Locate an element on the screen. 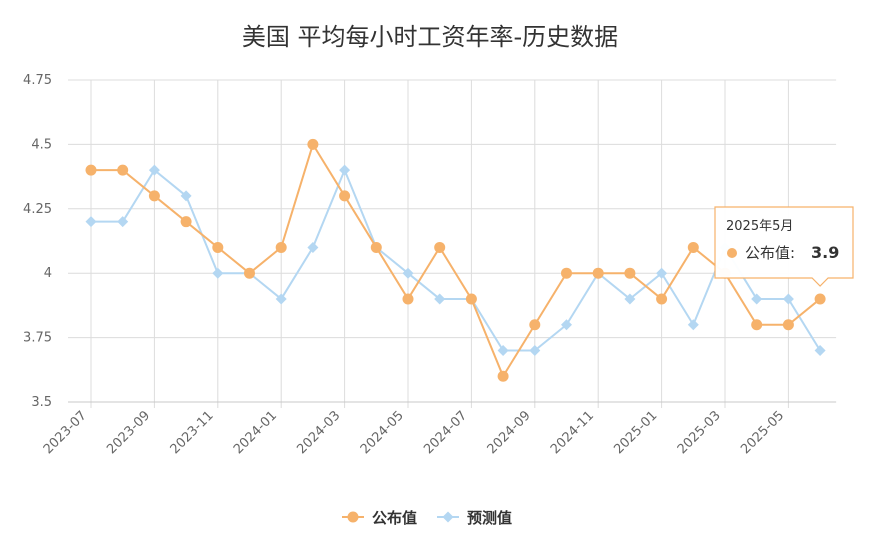 Image resolution: width=877 pixels, height=547 pixels. x-tick-label: 2024-05 is located at coordinates (382, 432).